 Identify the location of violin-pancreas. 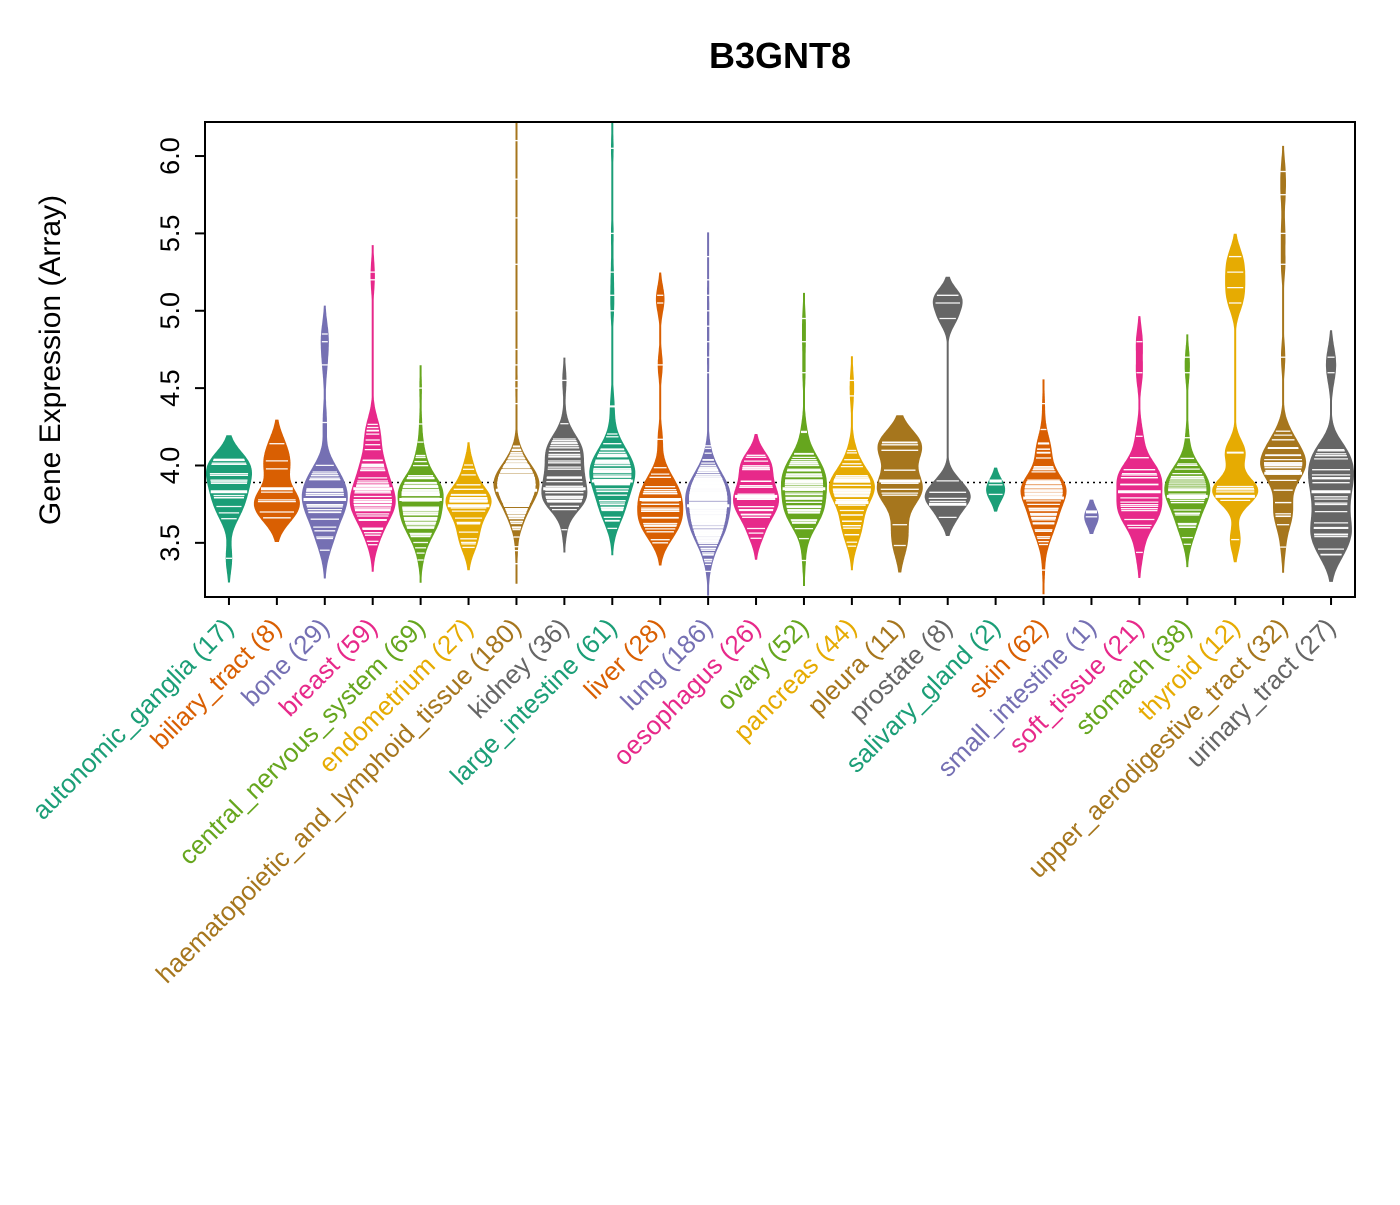
(851, 463).